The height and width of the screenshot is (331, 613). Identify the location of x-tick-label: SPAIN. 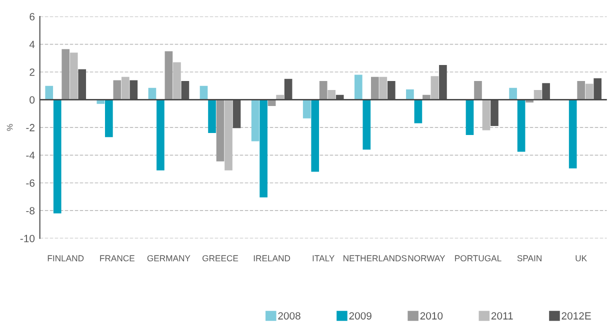
(529, 258).